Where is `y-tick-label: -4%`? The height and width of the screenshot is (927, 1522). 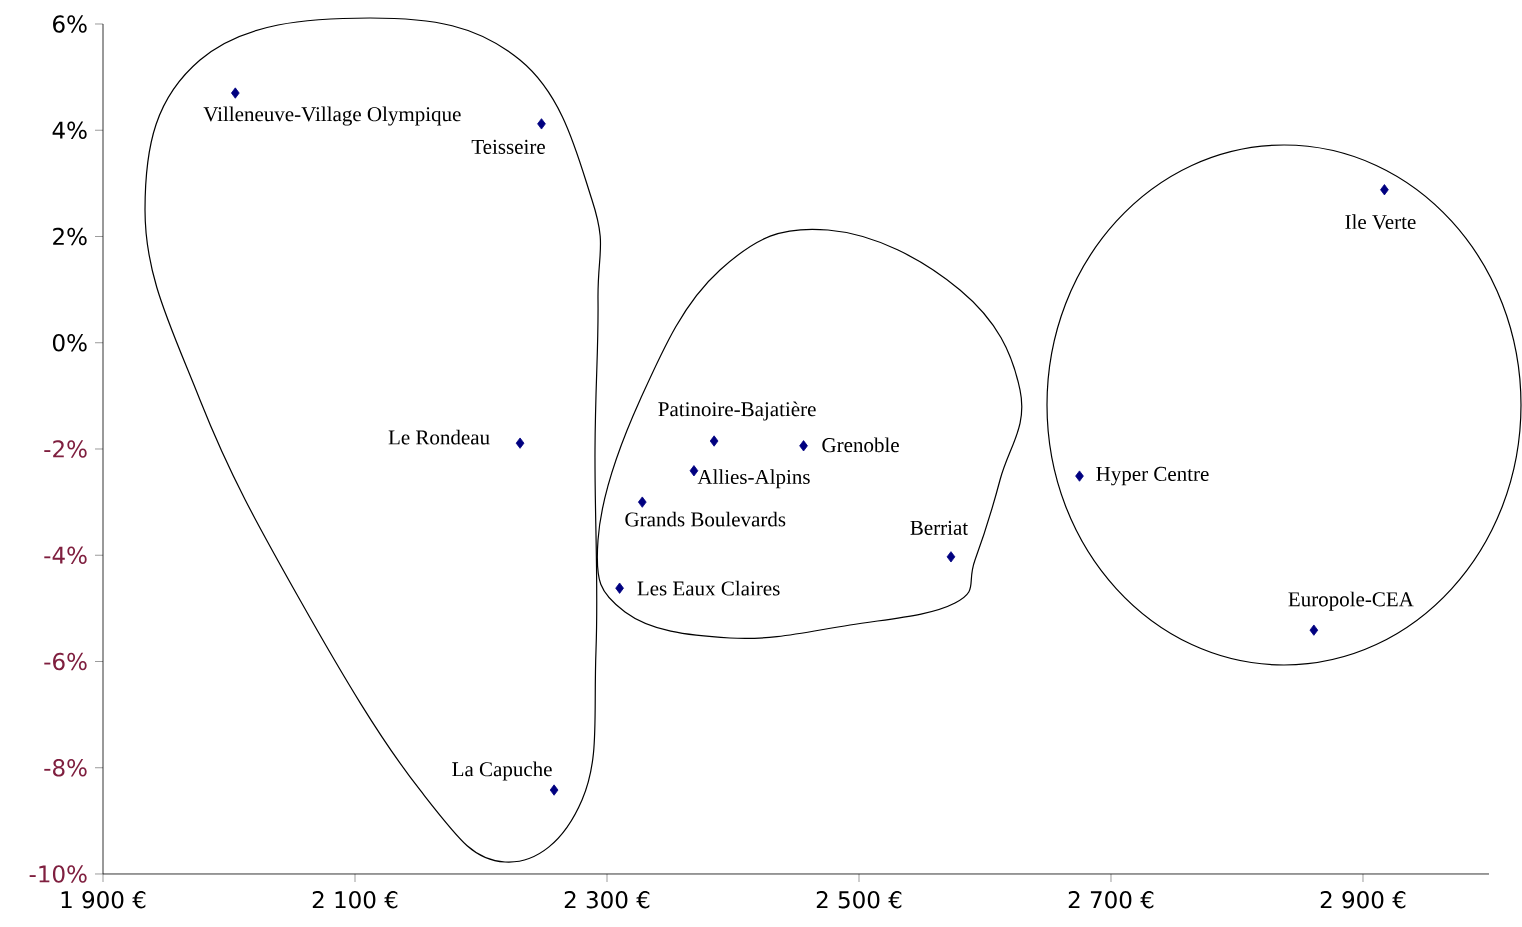
y-tick-label: -4% is located at coordinates (65, 555).